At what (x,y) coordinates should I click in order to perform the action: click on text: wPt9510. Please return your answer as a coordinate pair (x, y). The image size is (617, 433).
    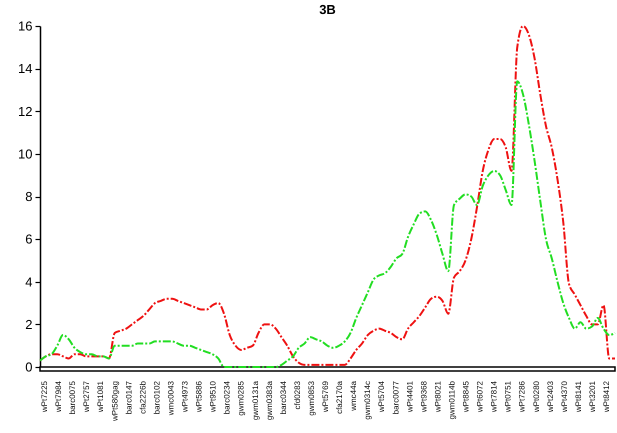
    Looking at the image, I should click on (213, 397).